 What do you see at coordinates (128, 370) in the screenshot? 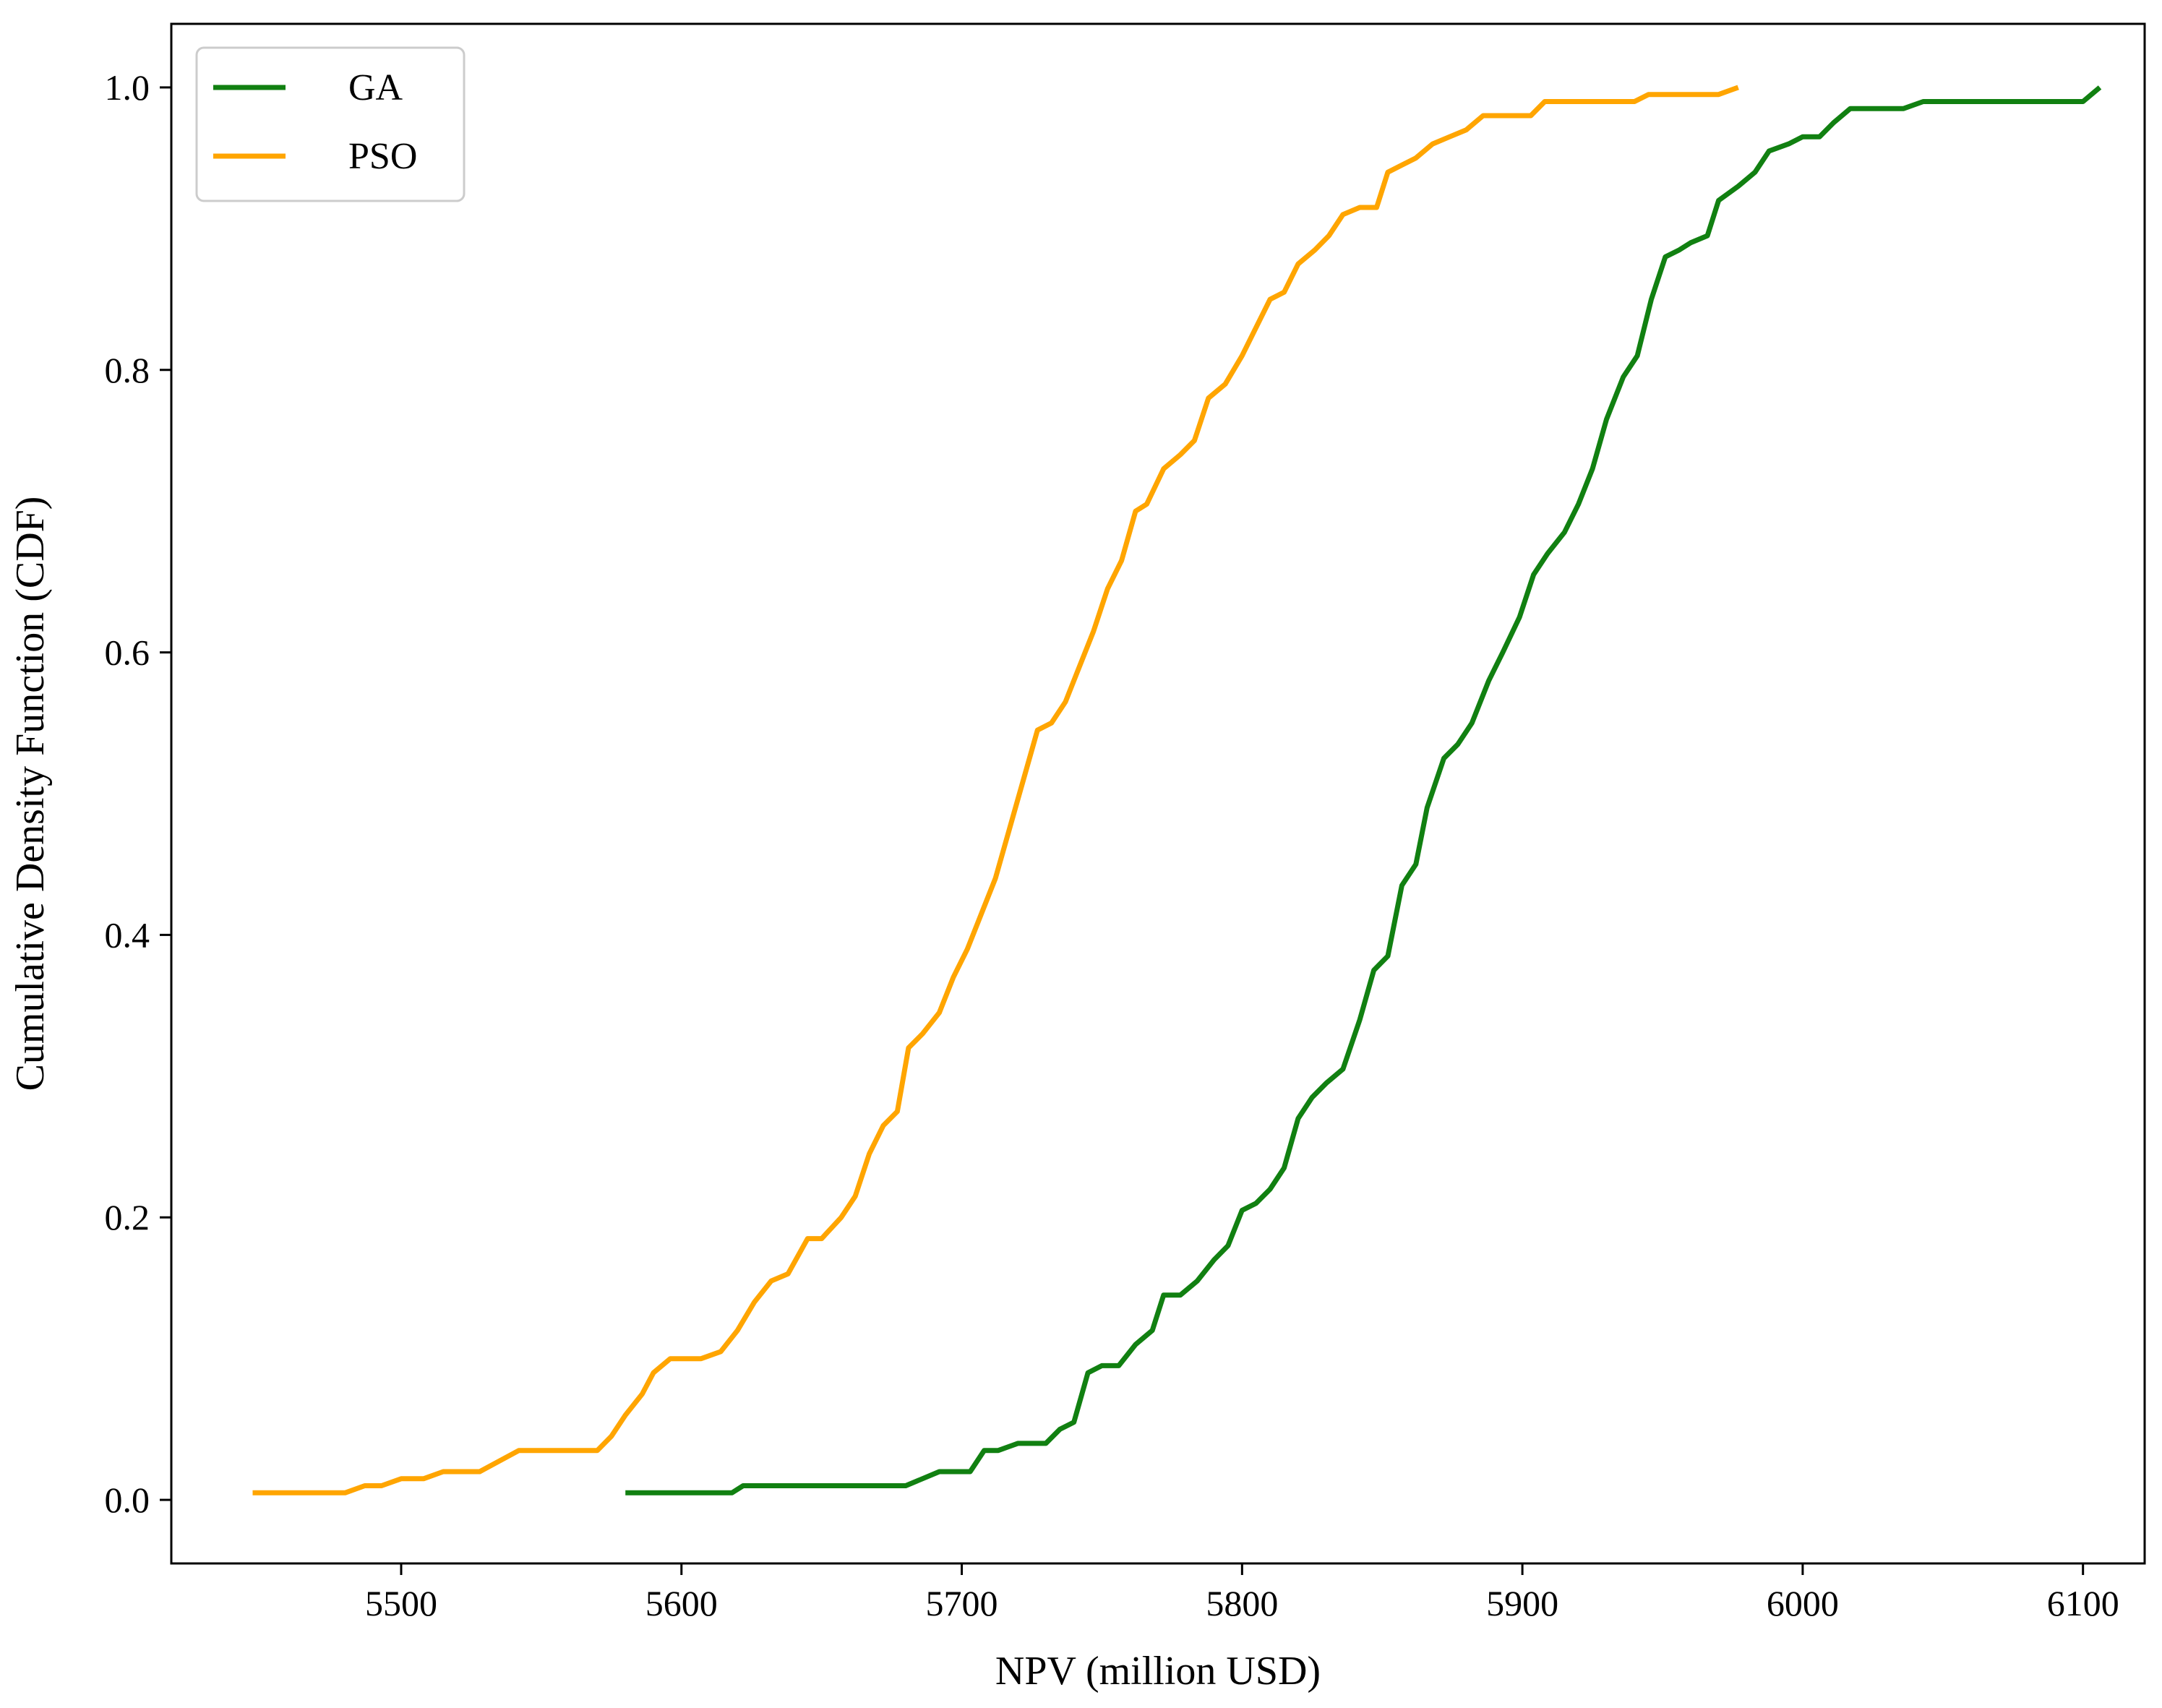
I see `y-tick-label: 0.8` at bounding box center [128, 370].